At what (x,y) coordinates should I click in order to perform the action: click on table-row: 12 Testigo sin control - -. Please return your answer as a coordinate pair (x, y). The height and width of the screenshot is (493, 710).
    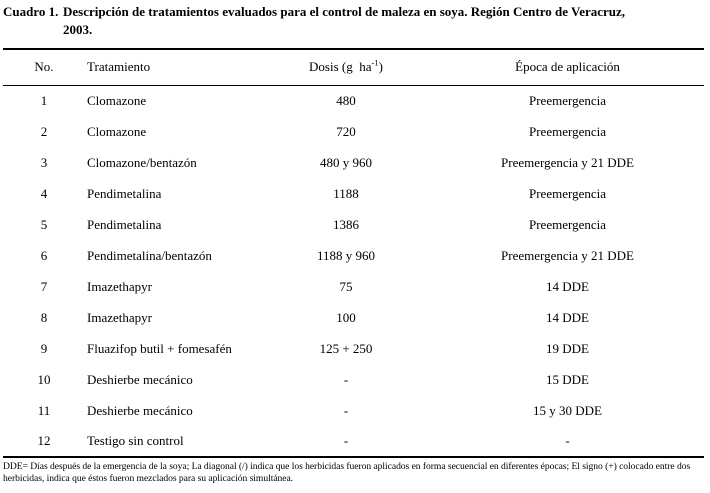
    Looking at the image, I should click on (353, 441).